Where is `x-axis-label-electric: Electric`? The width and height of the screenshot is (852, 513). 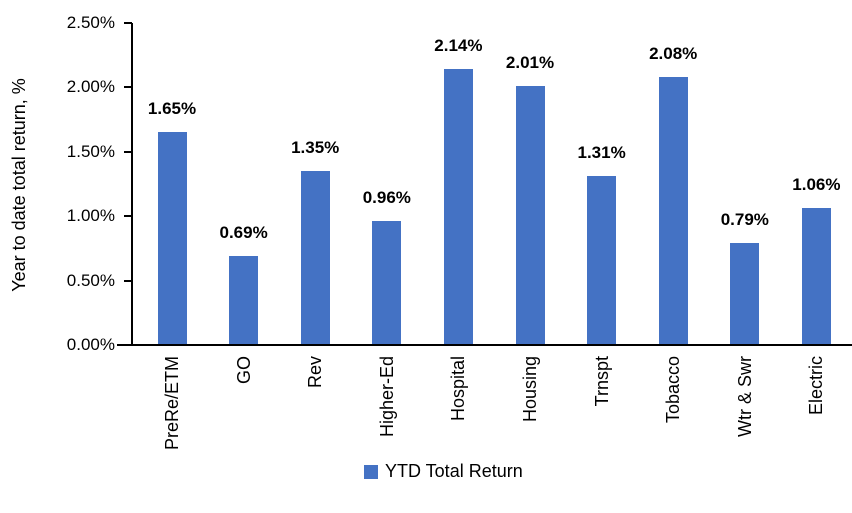 x-axis-label-electric: Electric is located at coordinates (816, 386).